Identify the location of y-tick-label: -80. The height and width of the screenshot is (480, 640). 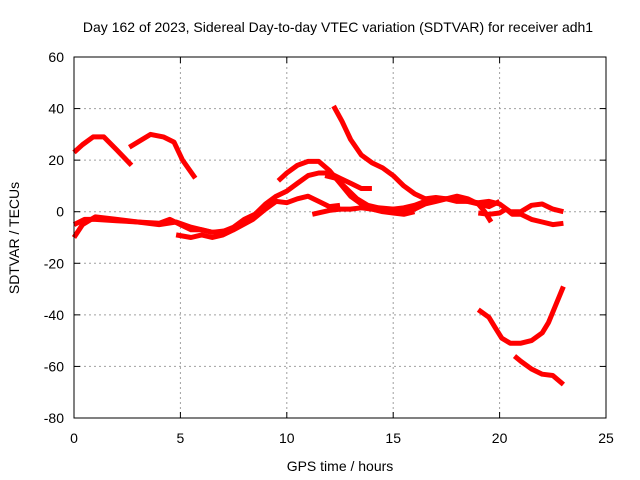
(54, 418).